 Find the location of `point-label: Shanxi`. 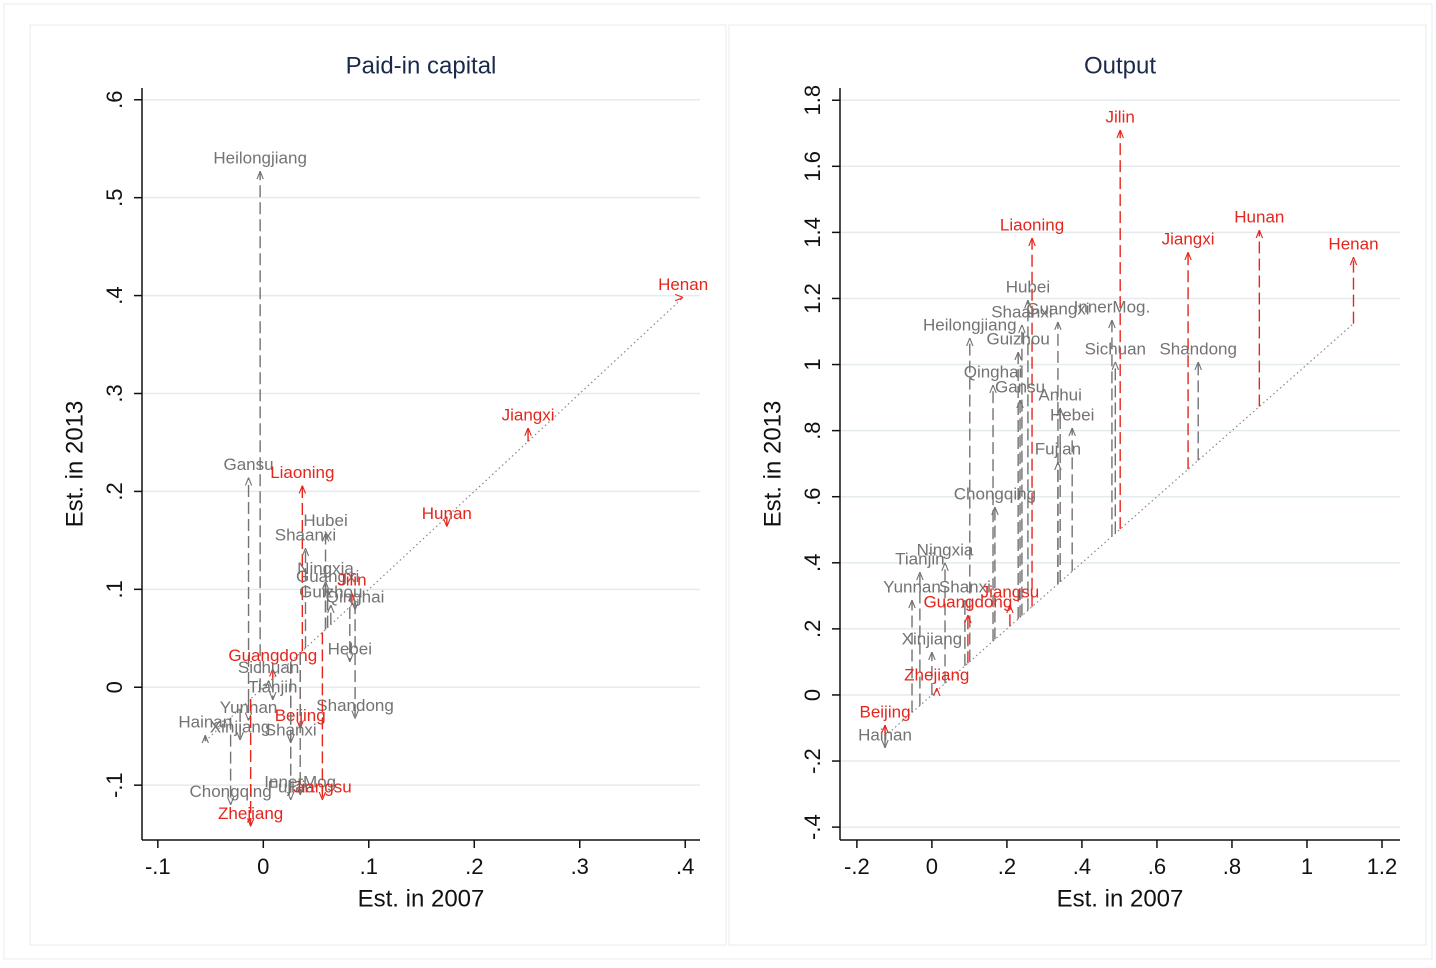

point-label: Shanxi is located at coordinates (965, 587).